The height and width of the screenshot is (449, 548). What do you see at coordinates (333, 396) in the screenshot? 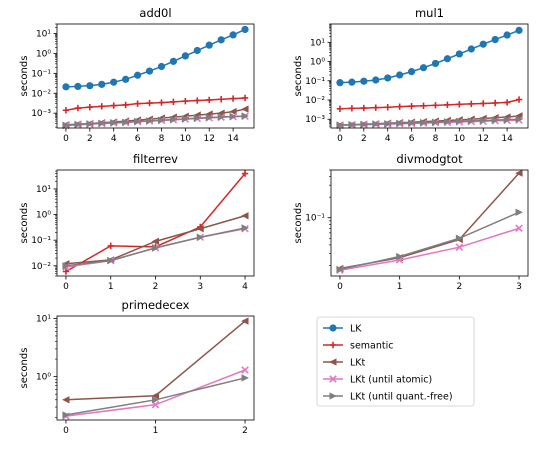
I see `legend-marker-LKt_qf` at bounding box center [333, 396].